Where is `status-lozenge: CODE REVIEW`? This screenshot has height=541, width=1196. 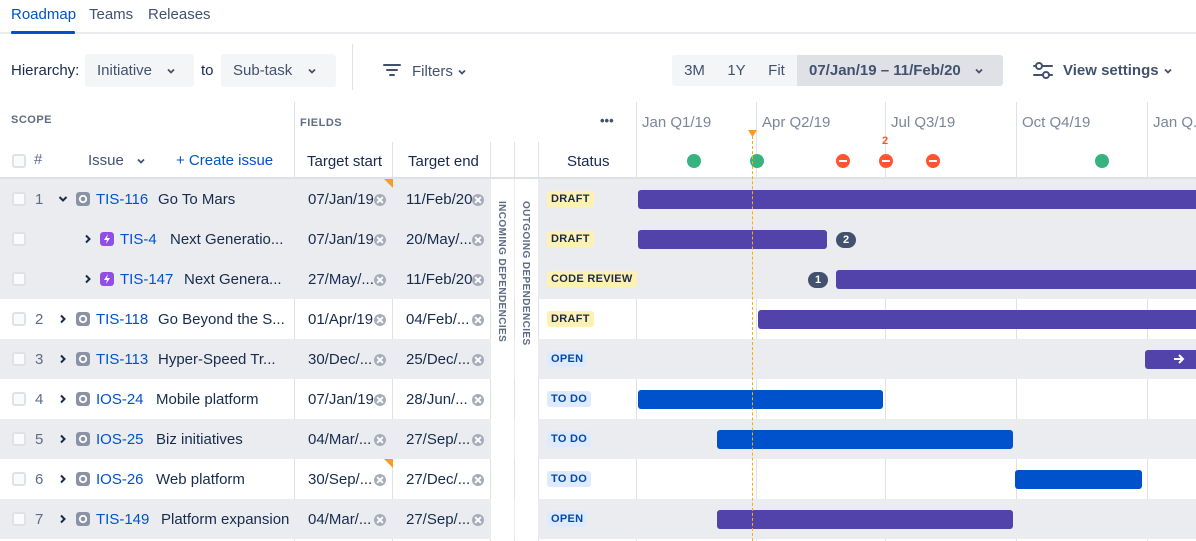 status-lozenge: CODE REVIEW is located at coordinates (592, 279).